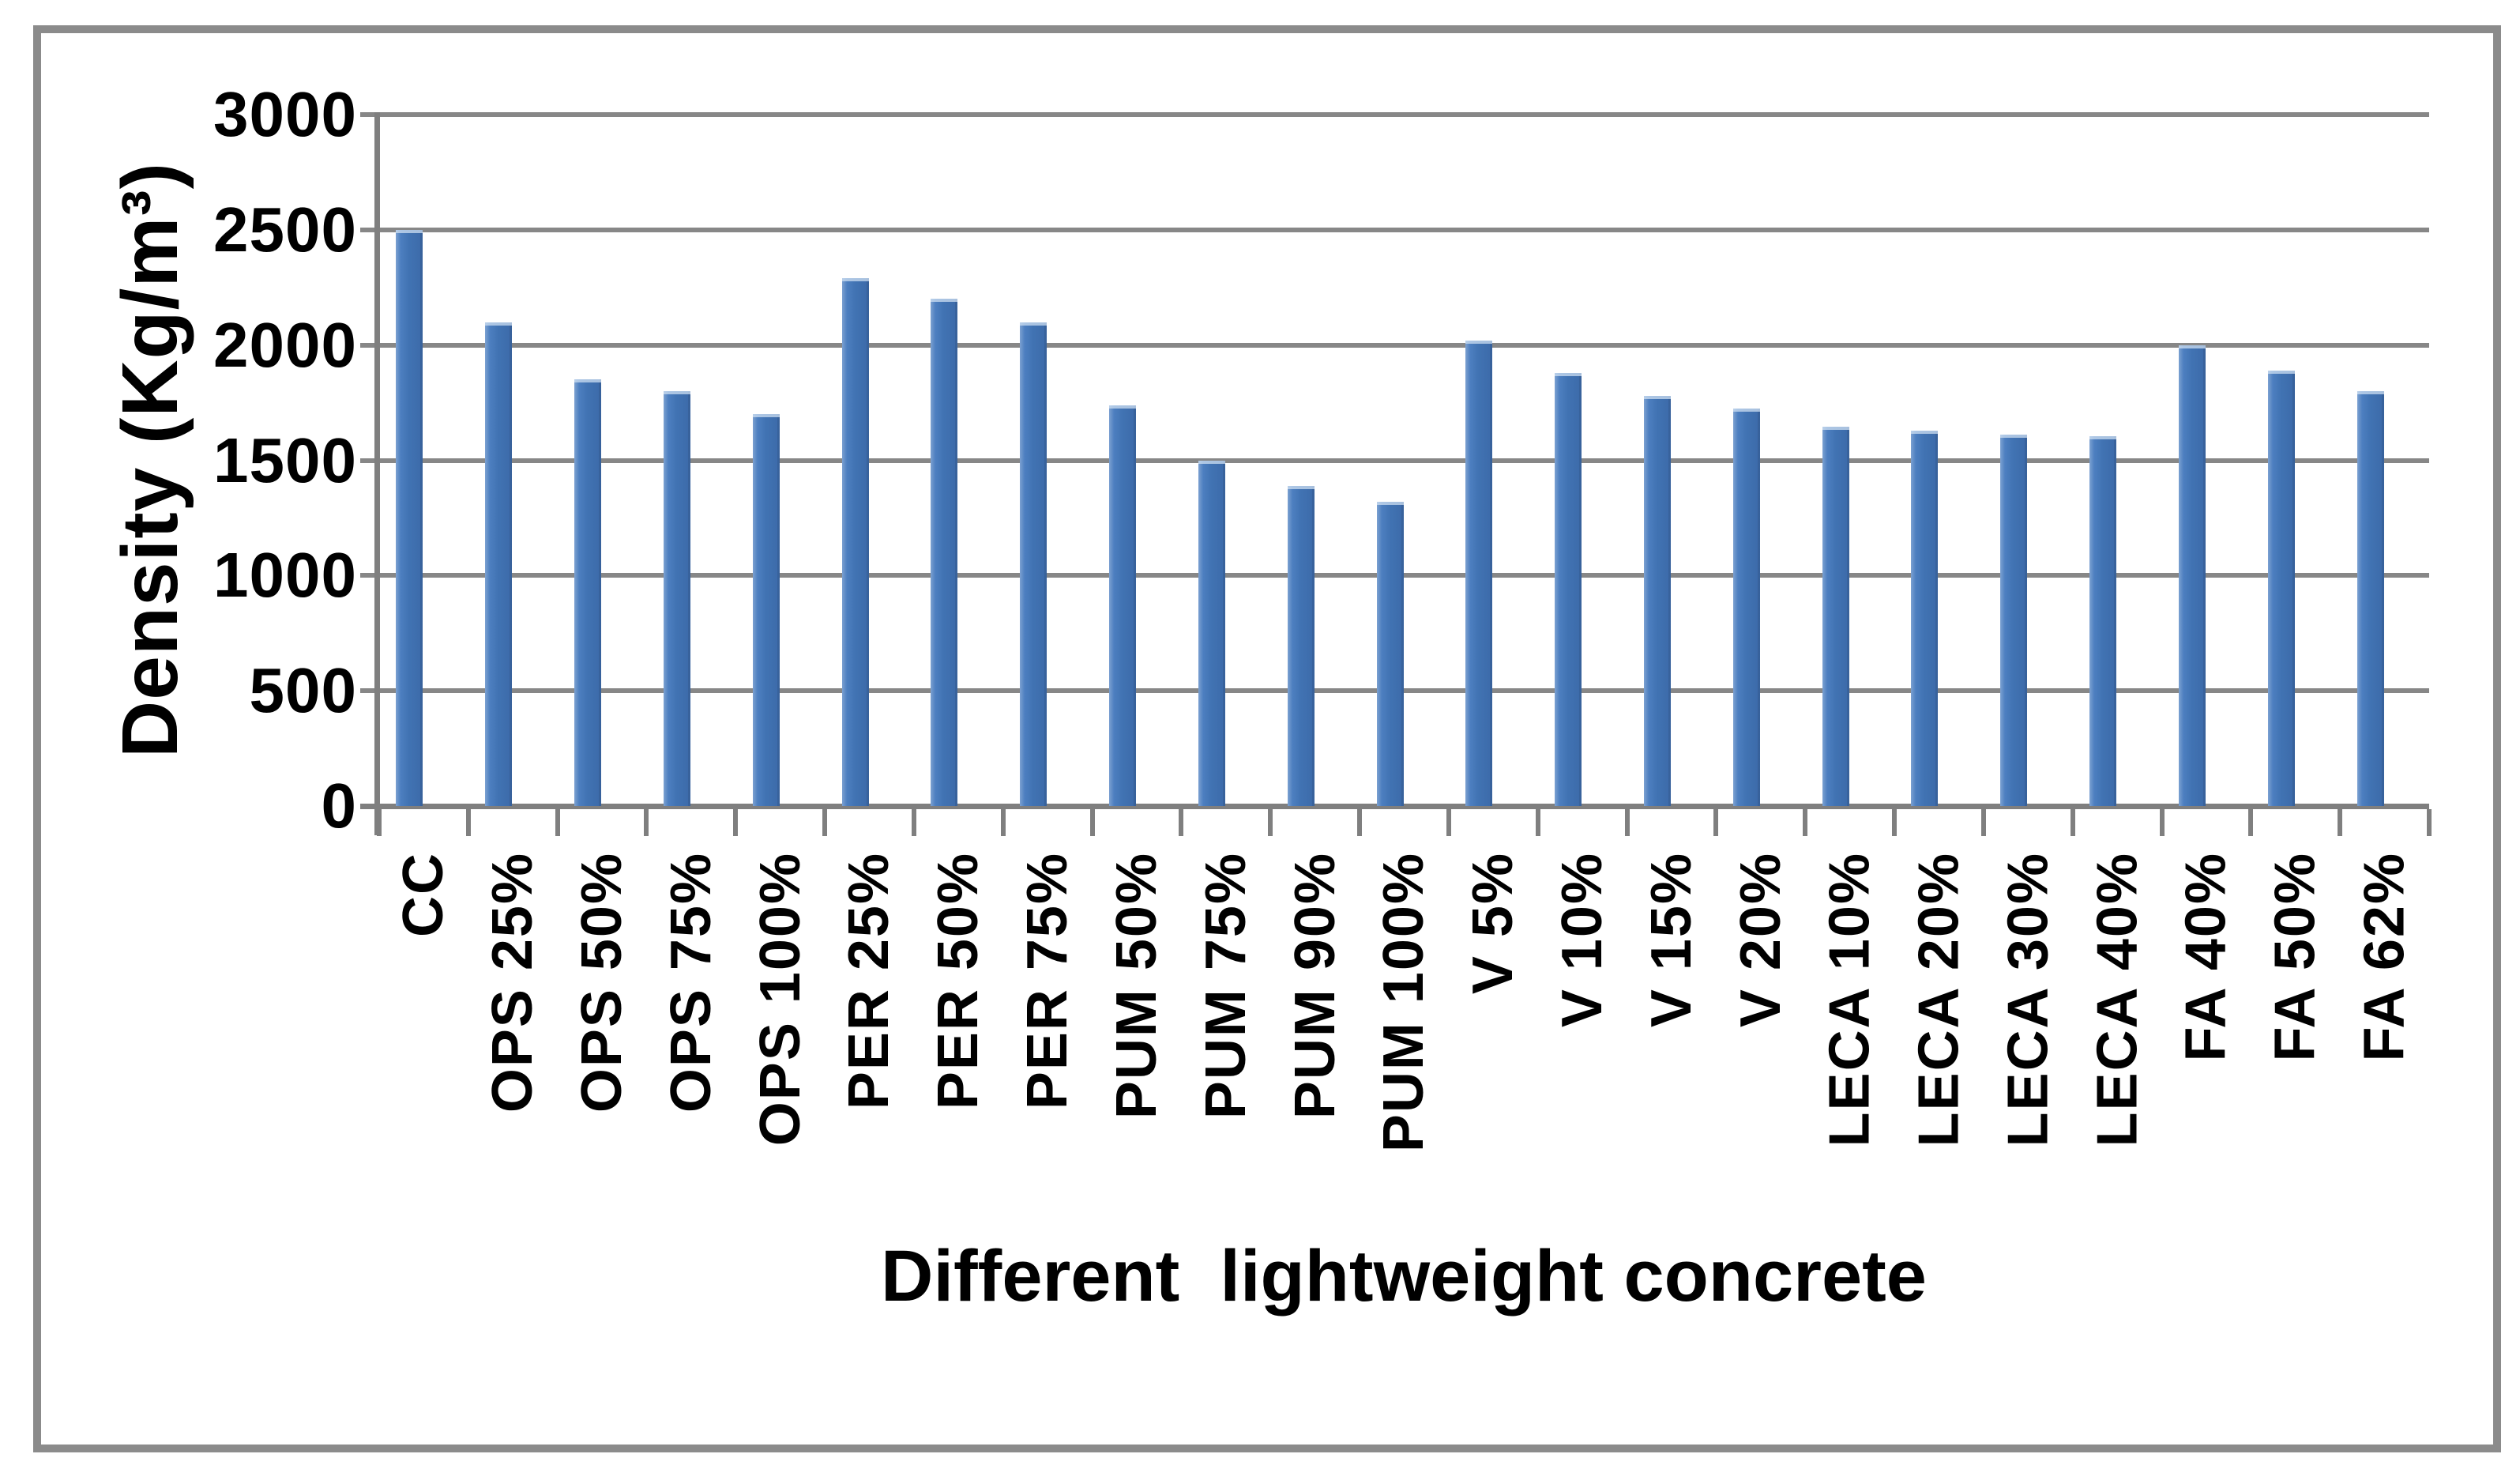  Describe the element at coordinates (2028, 1000) in the screenshot. I see `category-label-LECA 30%: LECA 30%` at that location.